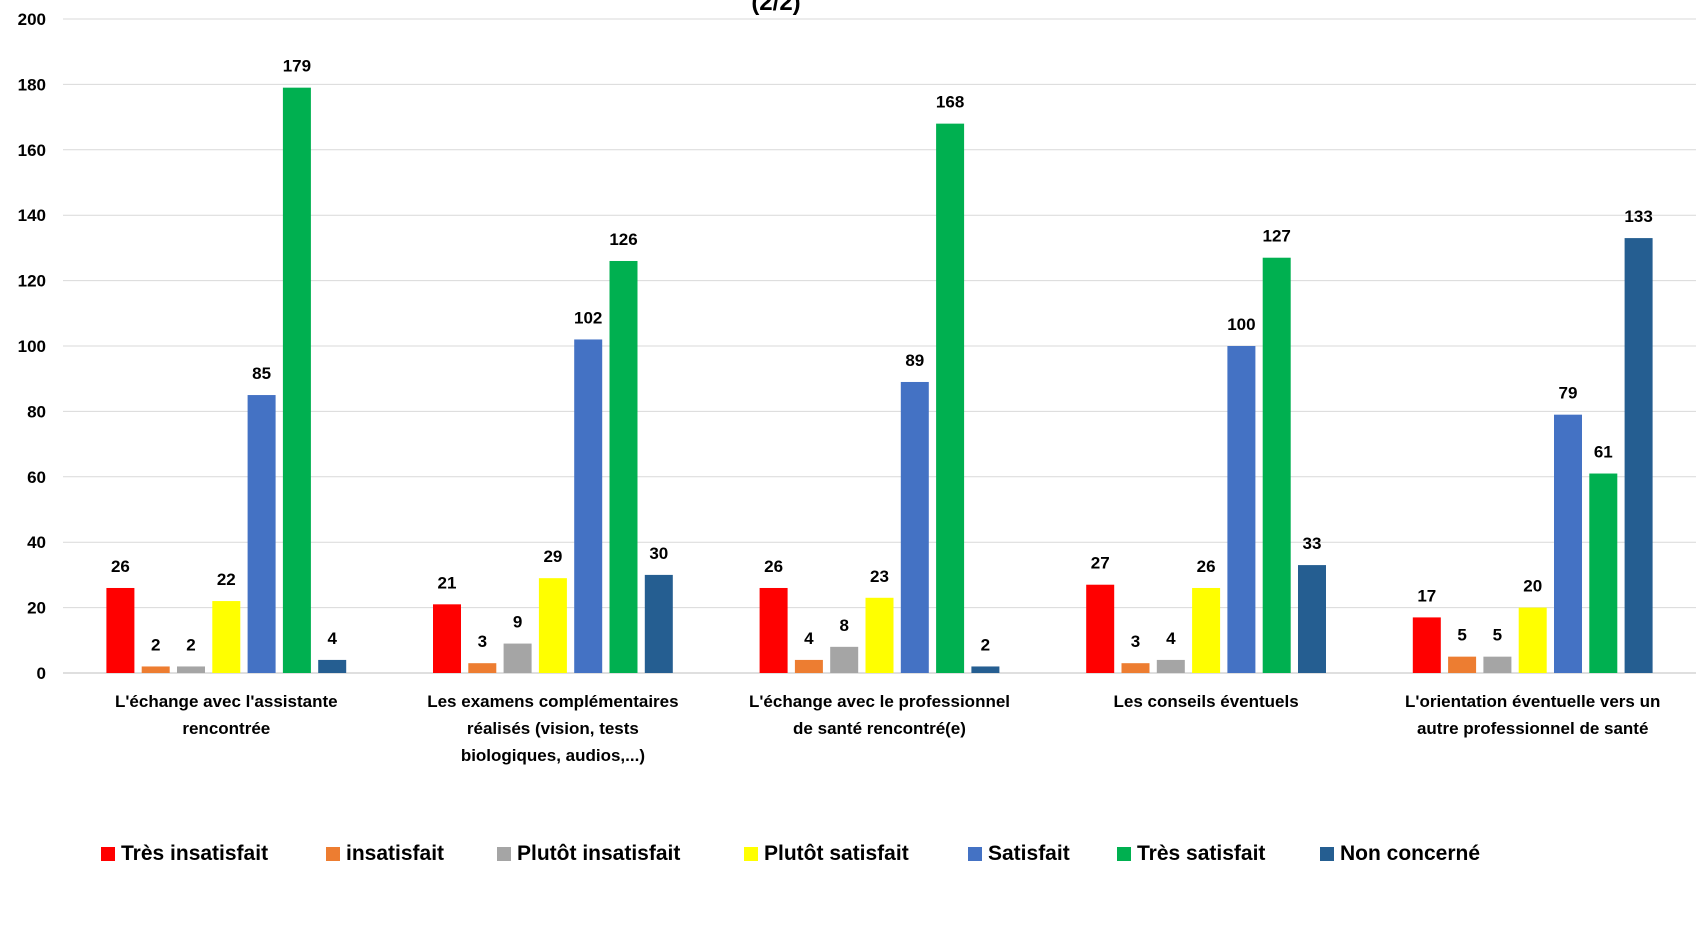  What do you see at coordinates (32, 150) in the screenshot?
I see `y-tick-label: 160` at bounding box center [32, 150].